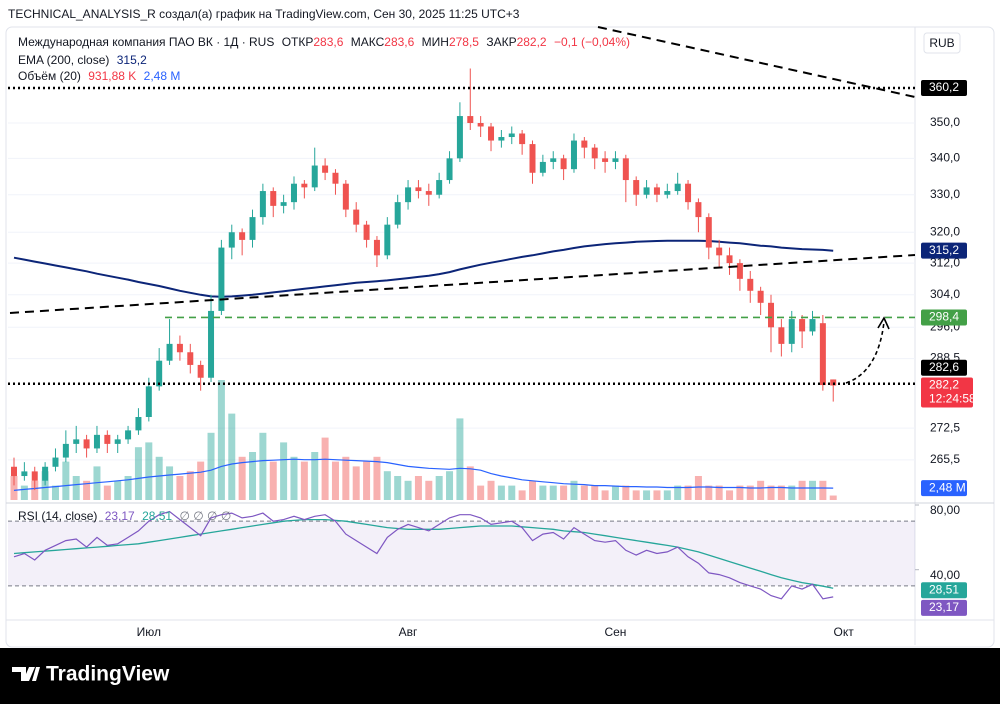 This screenshot has height=704, width=1000. I want to click on field-label: МАКС, so click(368, 42).